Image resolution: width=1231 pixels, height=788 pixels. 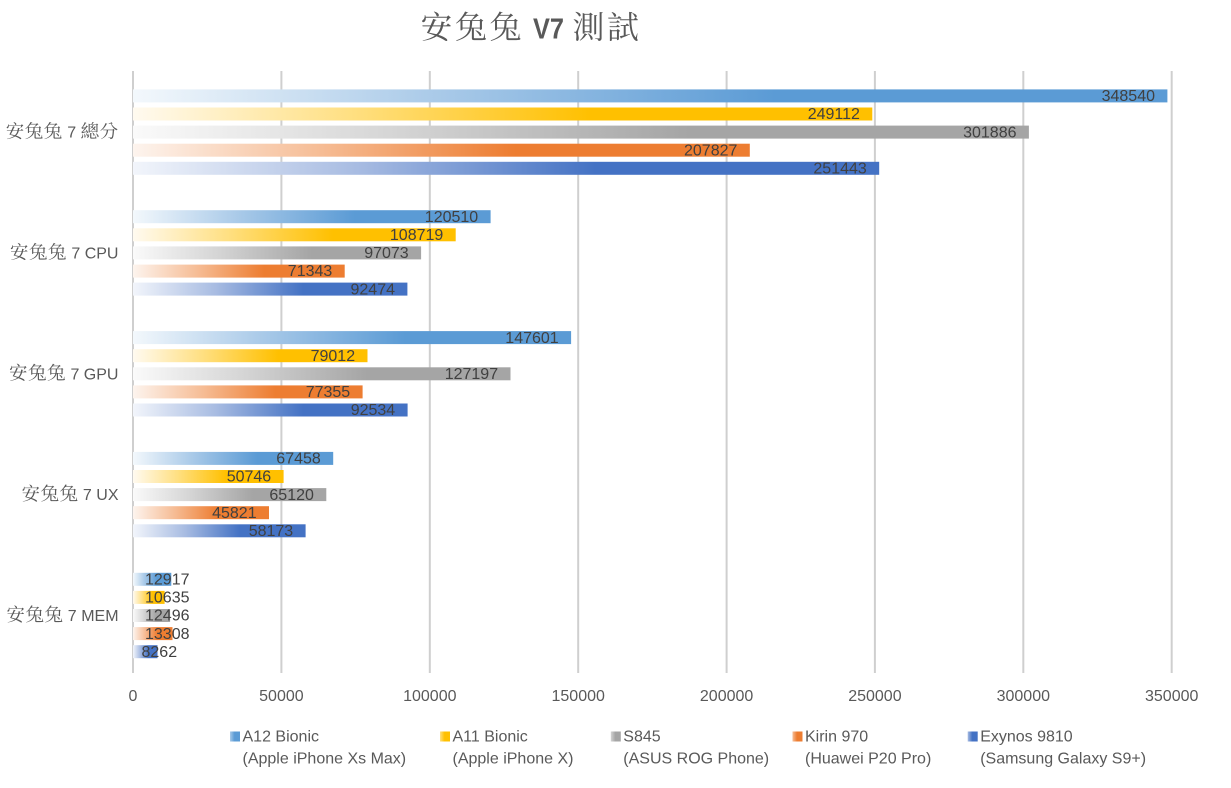 I want to click on svg-text: 58173, so click(x=271, y=531).